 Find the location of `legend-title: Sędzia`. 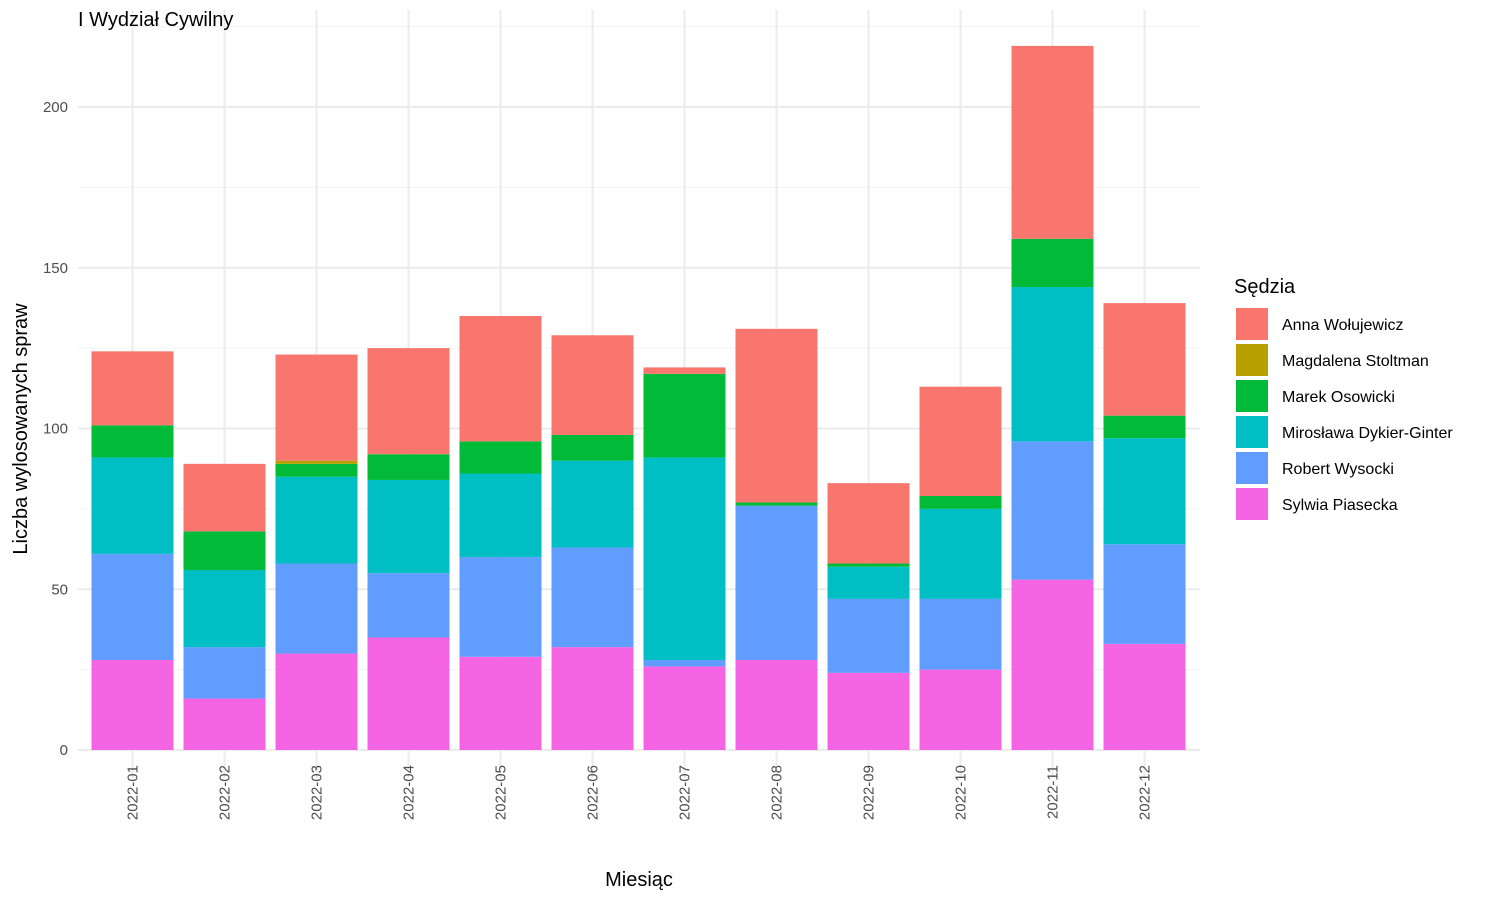

legend-title: Sędzia is located at coordinates (1265, 287).